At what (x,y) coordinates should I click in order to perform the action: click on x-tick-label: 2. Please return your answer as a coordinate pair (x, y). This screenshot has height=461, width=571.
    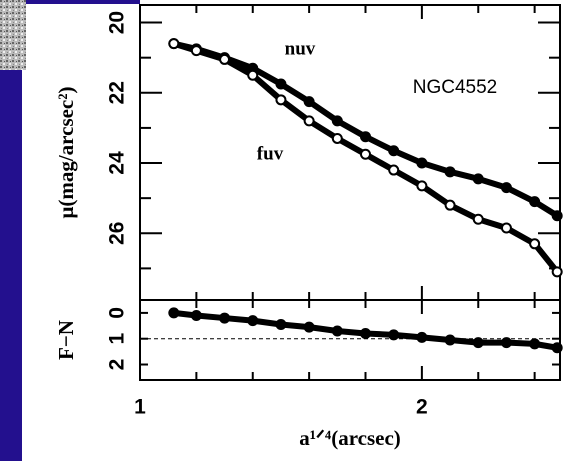
    Looking at the image, I should click on (422, 407).